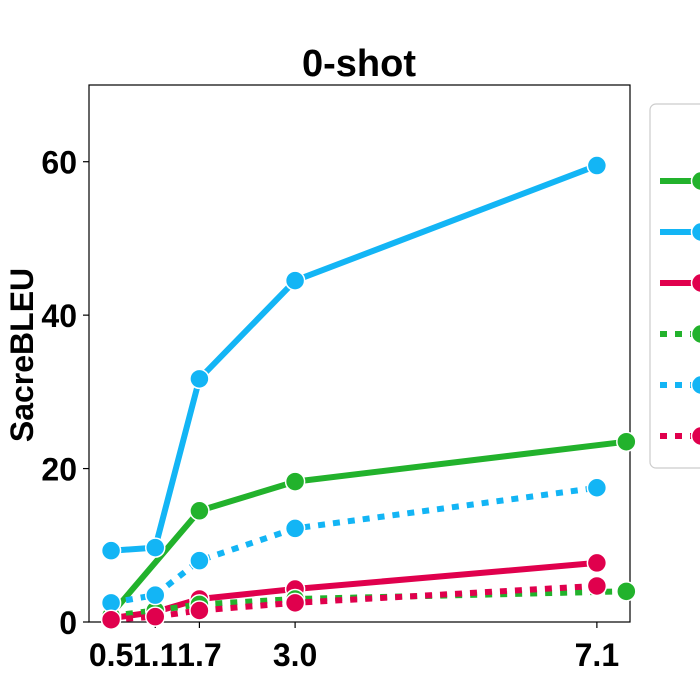  I want to click on x-tick-label: 1.1, so click(155, 655).